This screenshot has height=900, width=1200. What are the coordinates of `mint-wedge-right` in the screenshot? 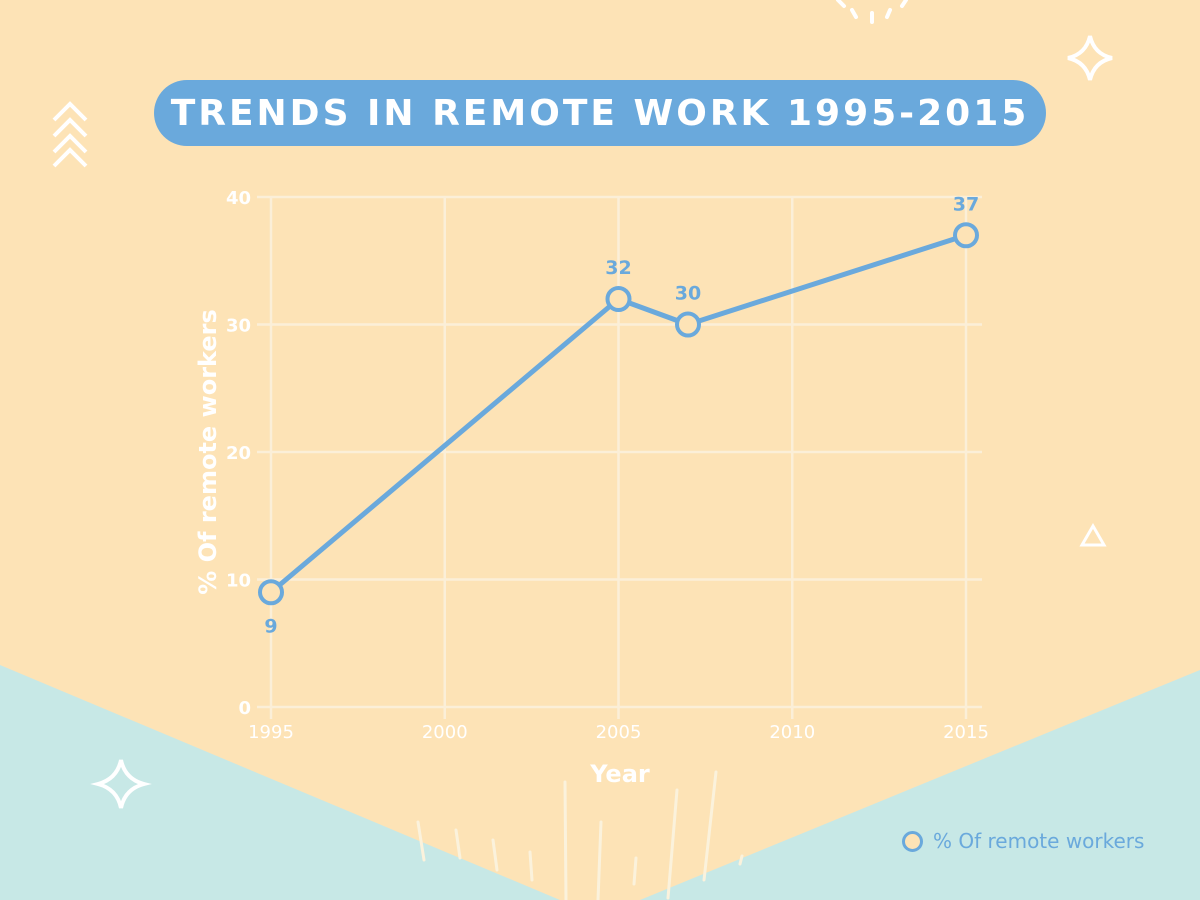 It's located at (920, 785).